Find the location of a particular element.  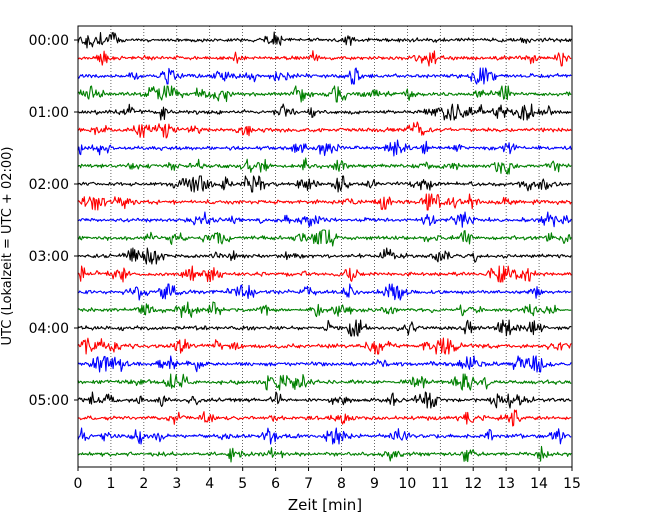

y-tick-label: 02:00 is located at coordinates (49, 185).